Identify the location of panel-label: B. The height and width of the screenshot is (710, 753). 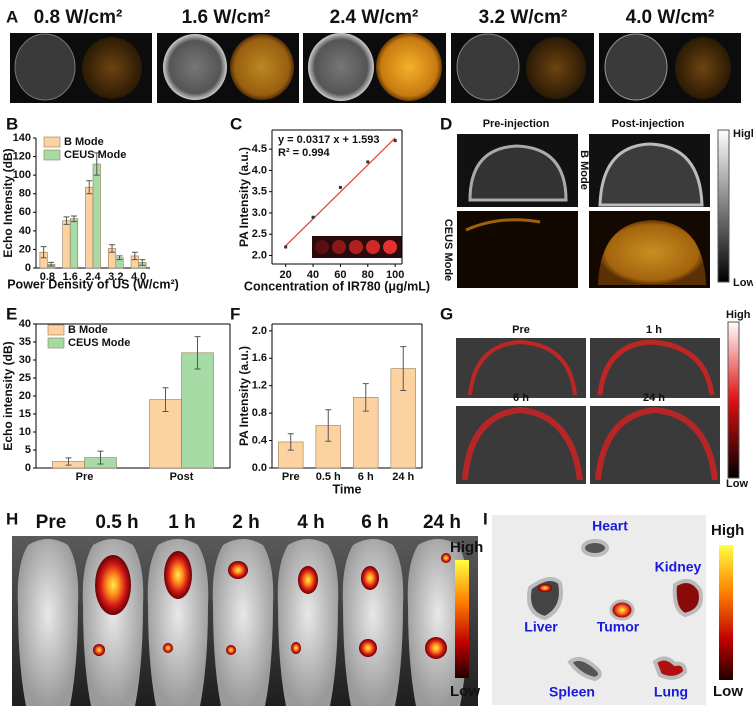
(12, 123).